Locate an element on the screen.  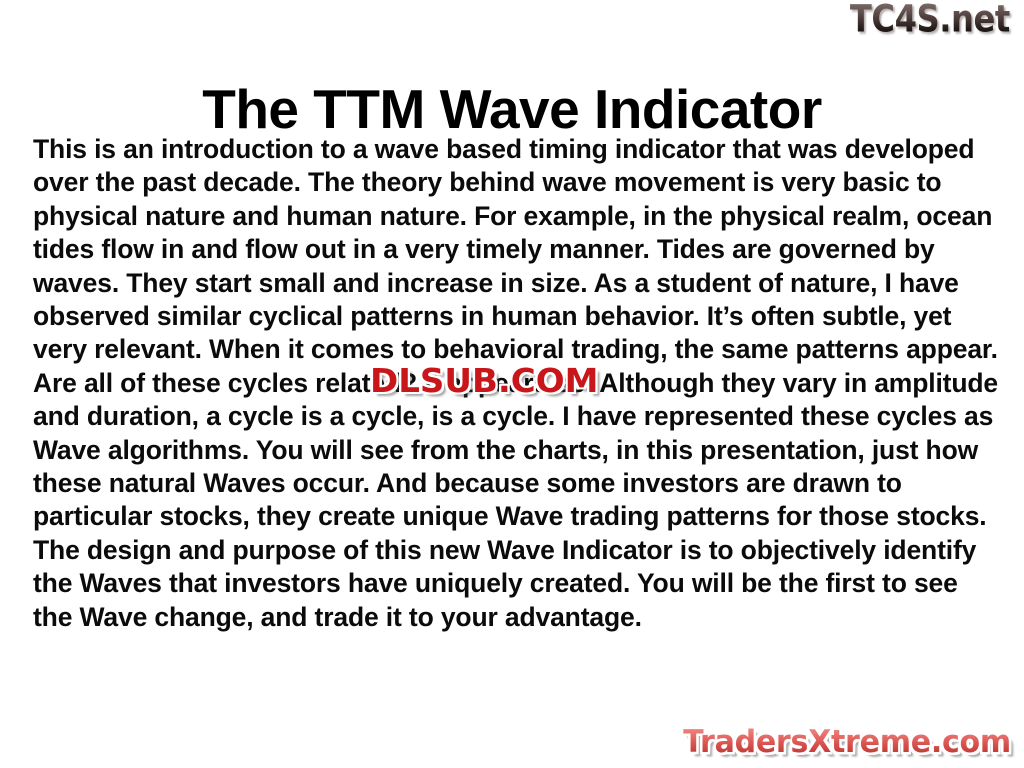
tradersxtreme-footer-logo: TradersXtreme.com TradersXtreme.com is located at coordinates (847, 742).